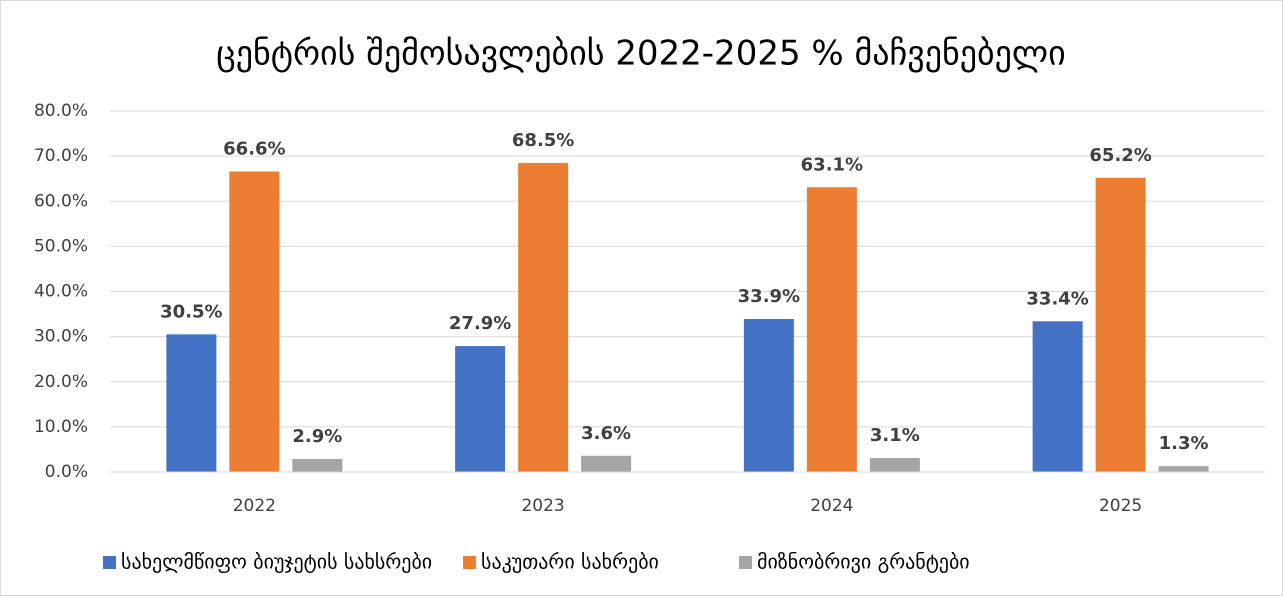 This screenshot has width=1283, height=596. What do you see at coordinates (769, 296) in the screenshot?
I see `data-label: 33.9%` at bounding box center [769, 296].